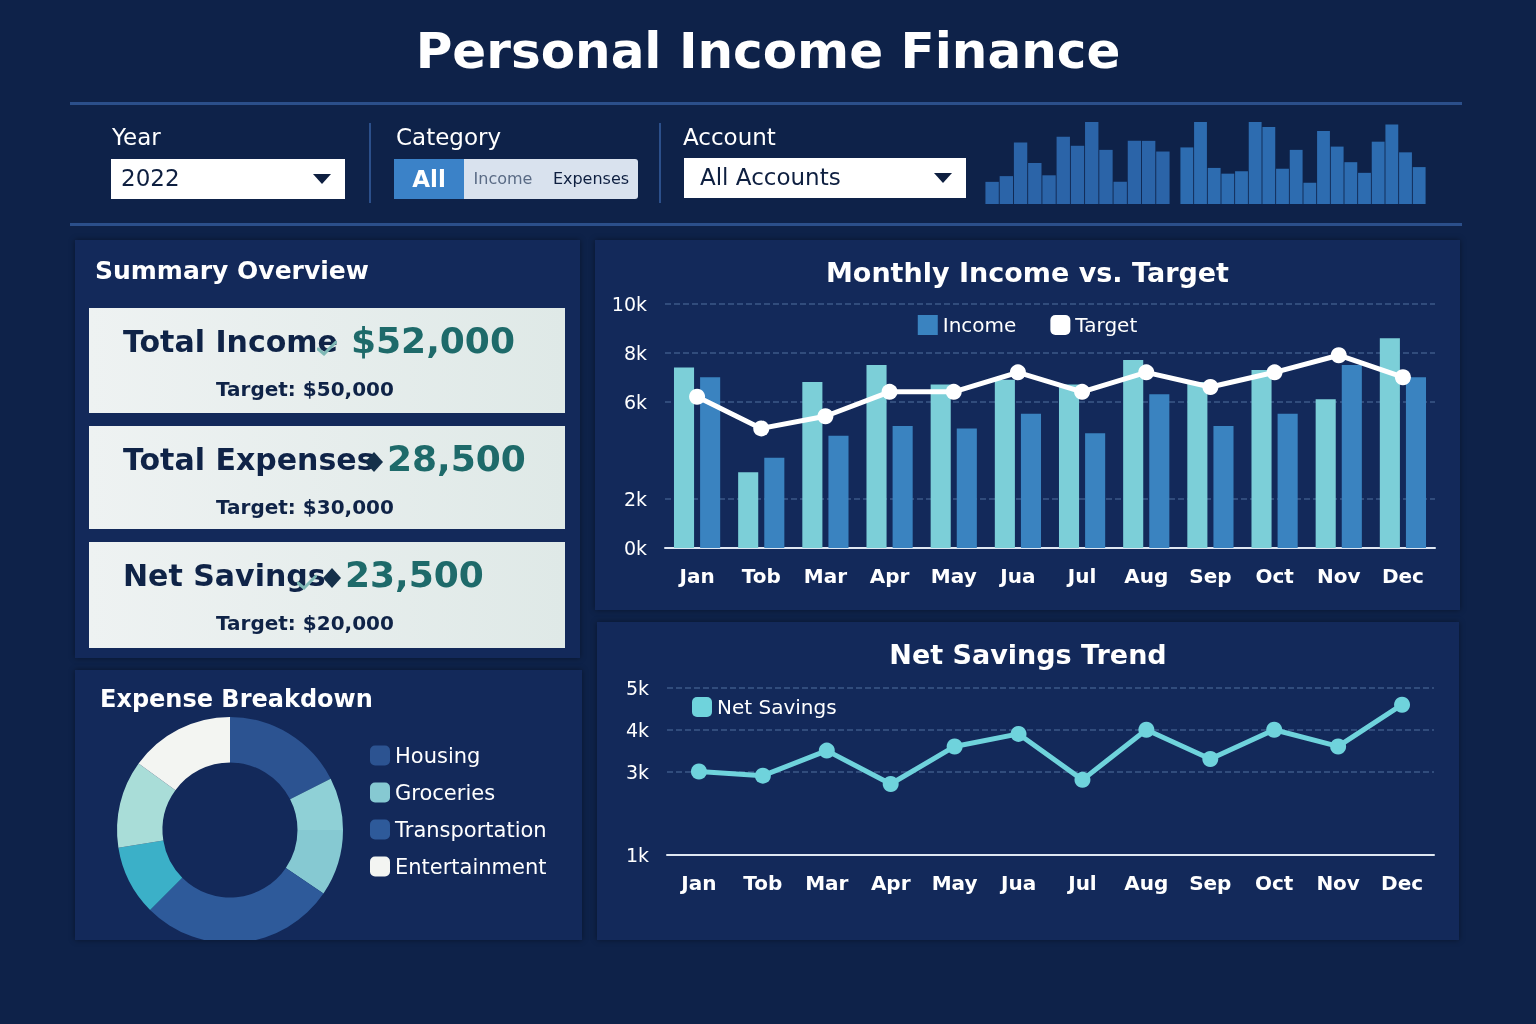 Image resolution: width=1536 pixels, height=1024 pixels. Describe the element at coordinates (1338, 883) in the screenshot. I see `x-tick-label: Nov` at that location.